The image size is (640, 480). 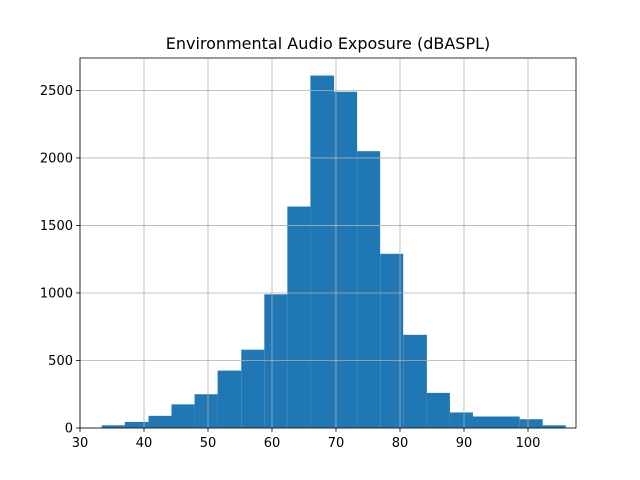 I want to click on y-tick-label: 1500, so click(x=56, y=226).